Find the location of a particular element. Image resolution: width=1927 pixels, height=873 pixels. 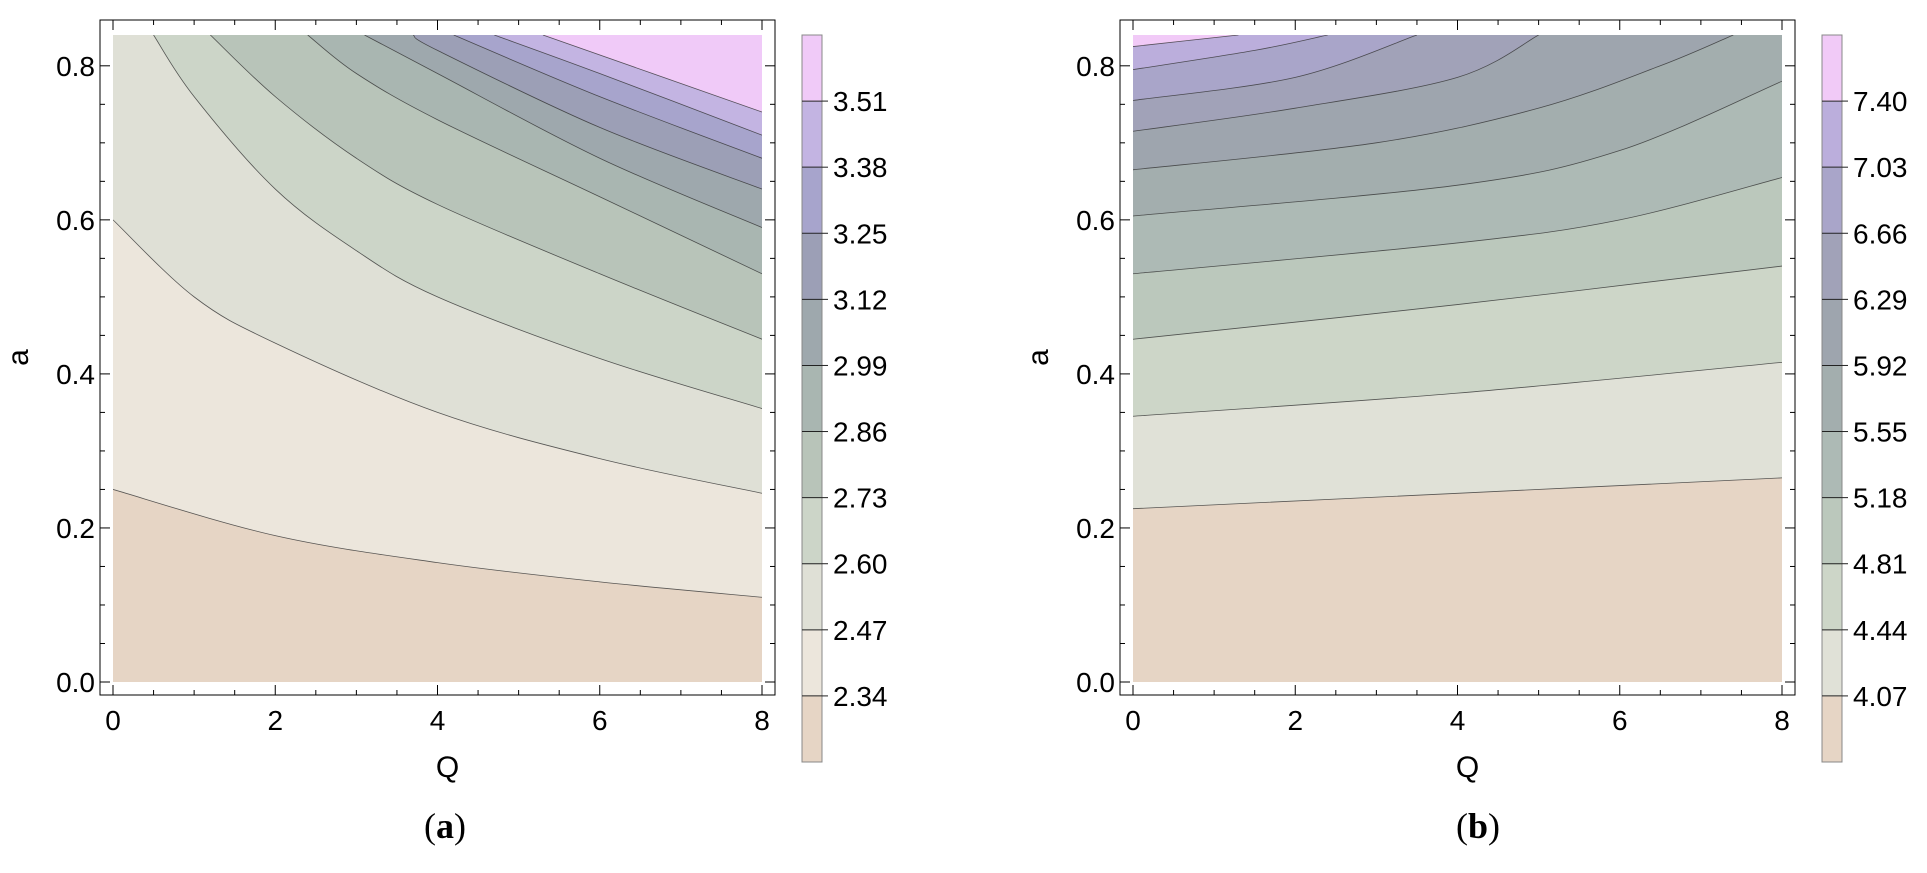

contour-line-2.99 is located at coordinates (563, 131).